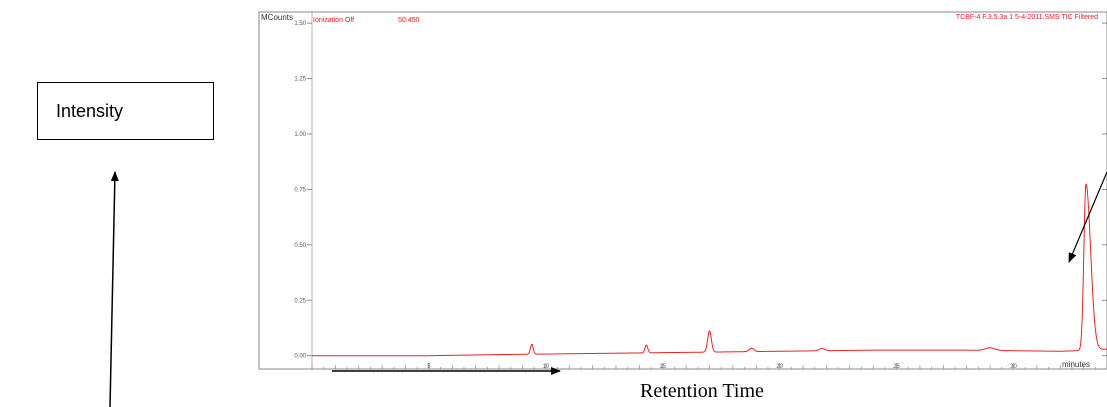 Image resolution: width=1107 pixels, height=407 pixels. I want to click on x-tick-label-0: 5, so click(429, 367).